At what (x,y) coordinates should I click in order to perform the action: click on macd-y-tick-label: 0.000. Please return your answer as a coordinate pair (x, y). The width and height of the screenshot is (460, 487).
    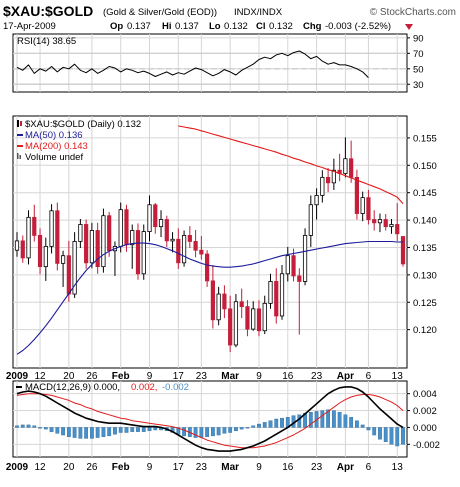
    Looking at the image, I should click on (425, 428).